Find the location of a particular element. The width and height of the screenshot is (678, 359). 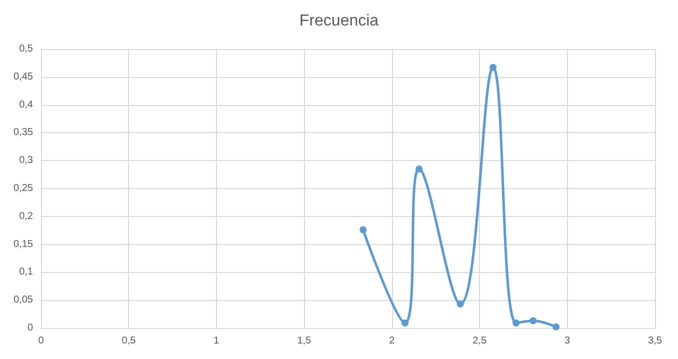

y-tick-label: 0,15 is located at coordinates (24, 244).